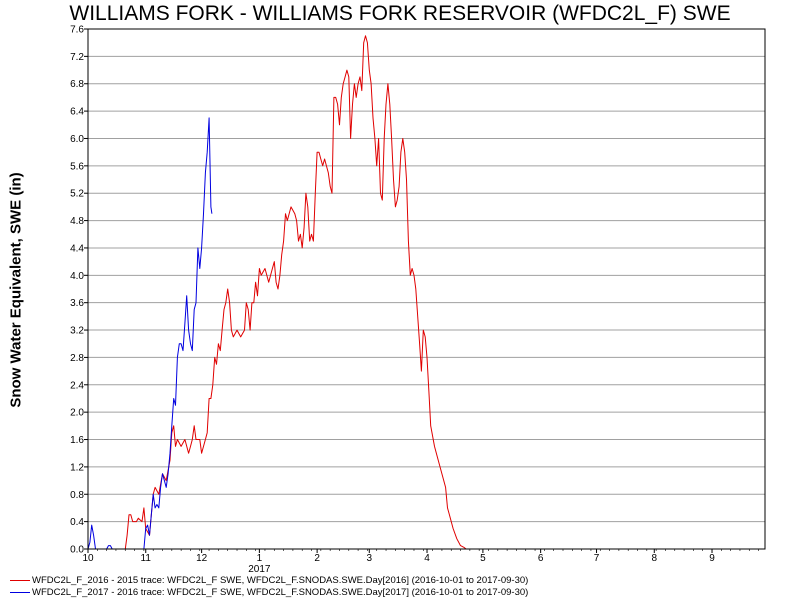 Image resolution: width=800 pixels, height=600 pixels. I want to click on y-tick-label: 0.0, so click(77, 550).